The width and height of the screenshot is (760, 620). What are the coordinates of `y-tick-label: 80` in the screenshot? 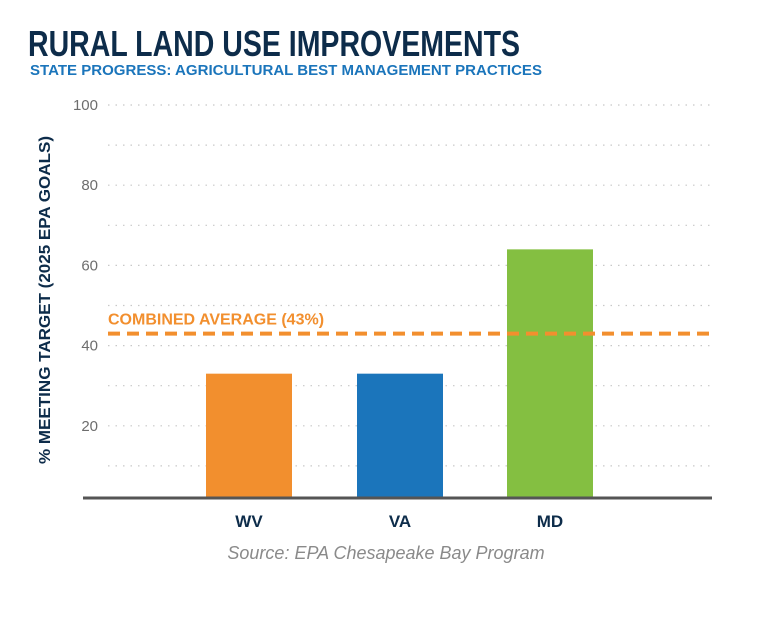 It's located at (89, 185).